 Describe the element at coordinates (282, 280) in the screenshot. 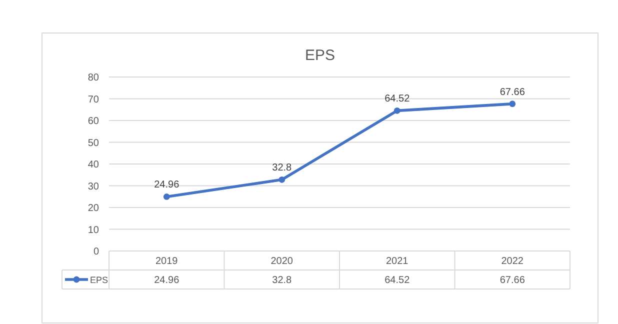

I see `text: 32.8` at that location.